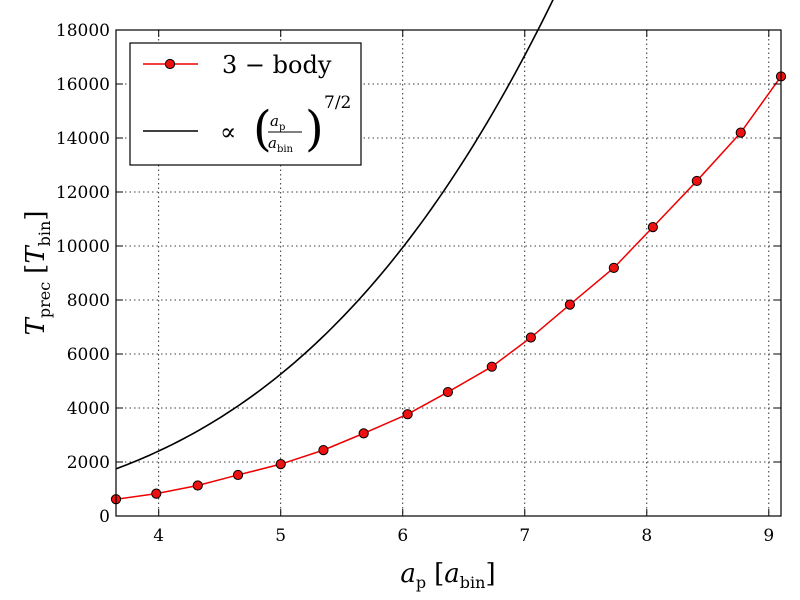 This screenshot has width=800, height=600. What do you see at coordinates (37, 273) in the screenshot?
I see `y-axis-label: Tprec[Tbin]` at bounding box center [37, 273].